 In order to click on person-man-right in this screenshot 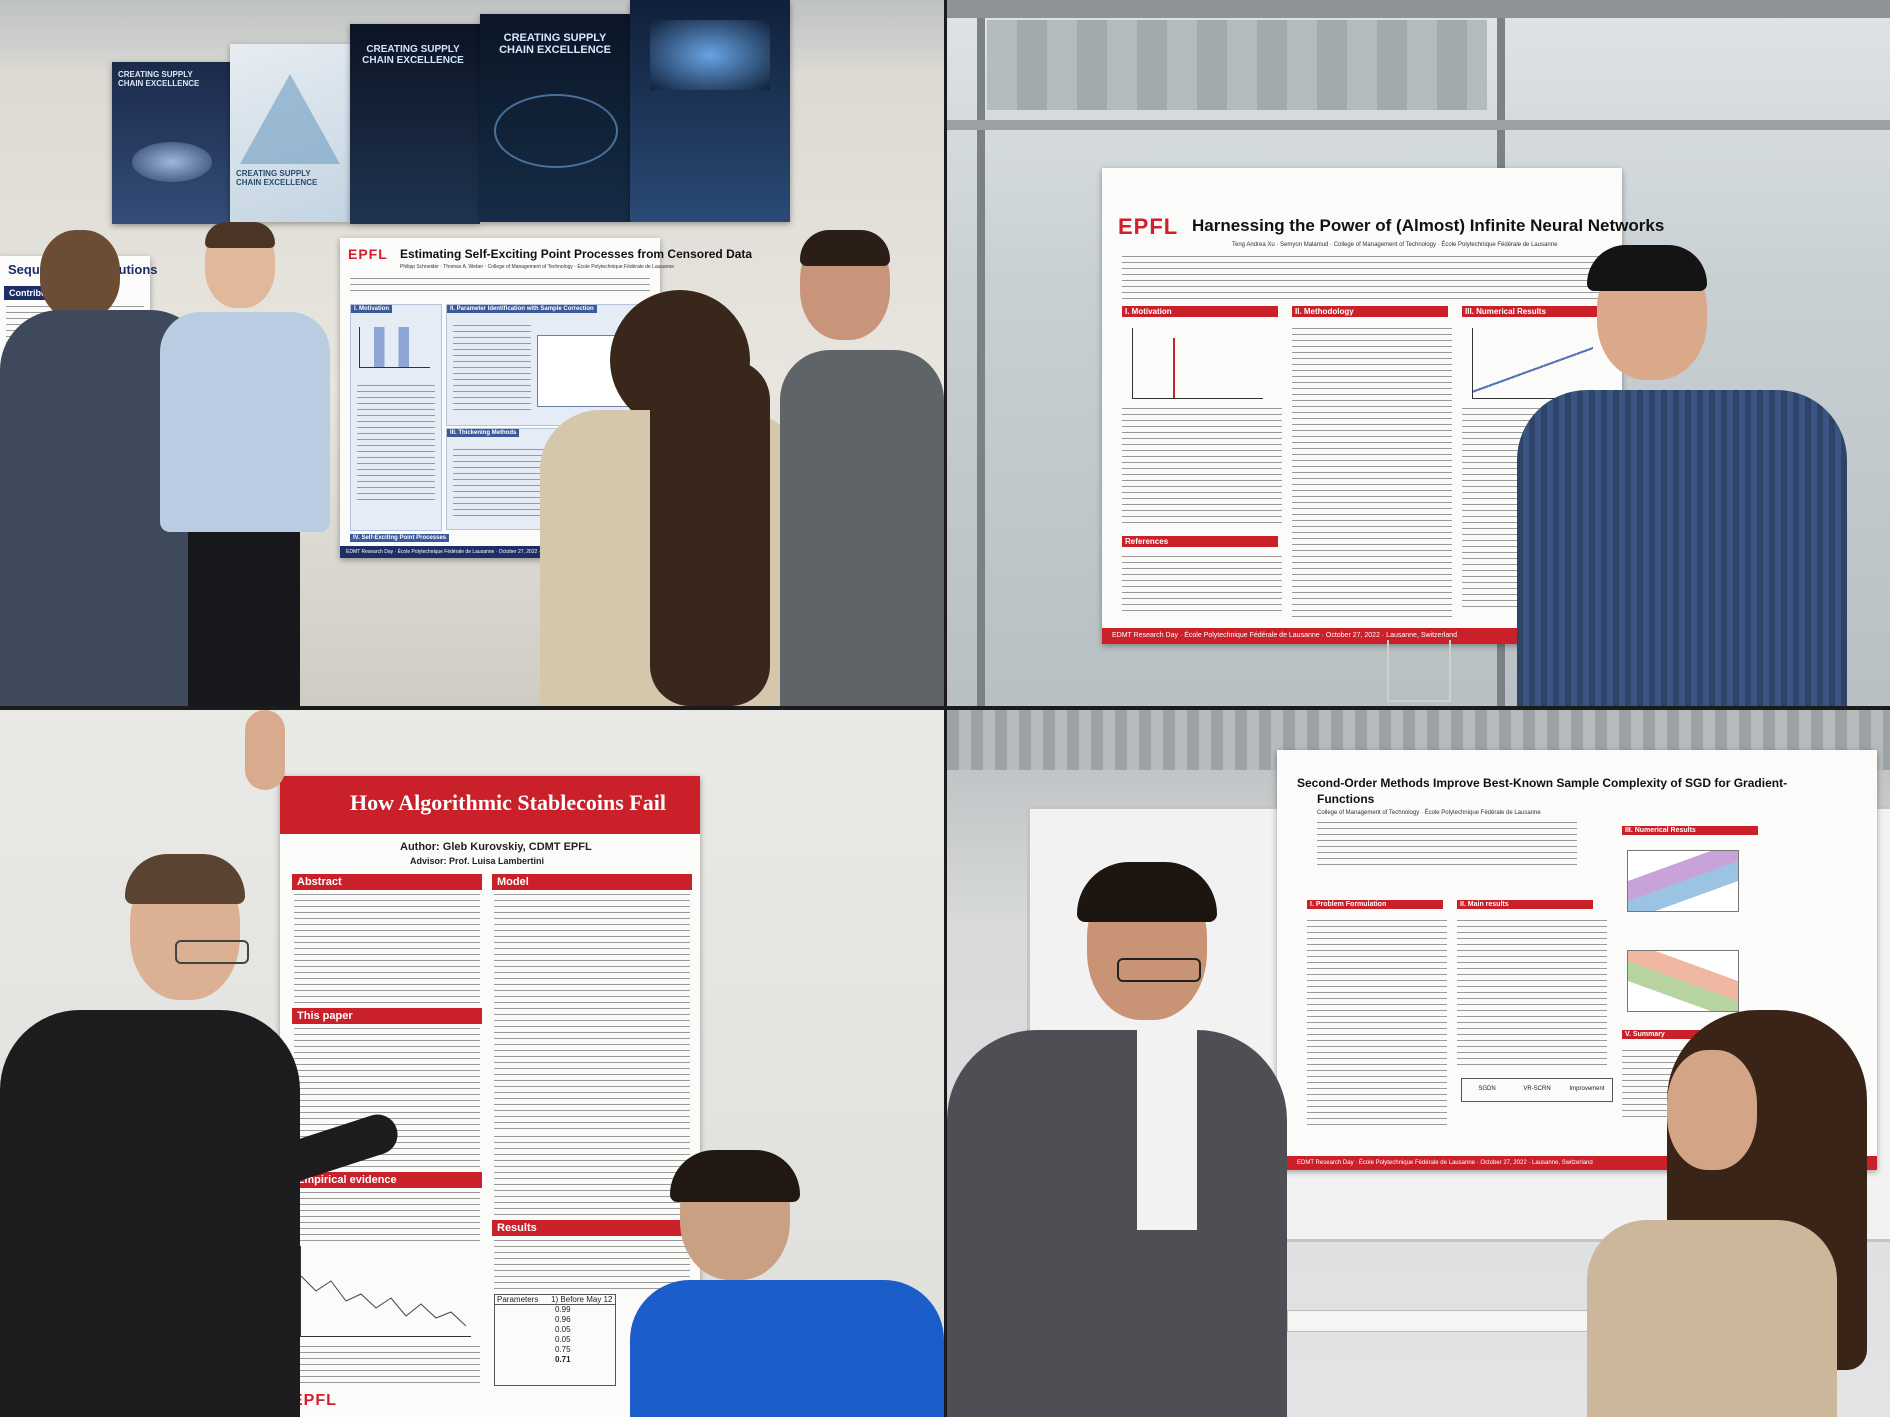, I will do `click(862, 468)`.